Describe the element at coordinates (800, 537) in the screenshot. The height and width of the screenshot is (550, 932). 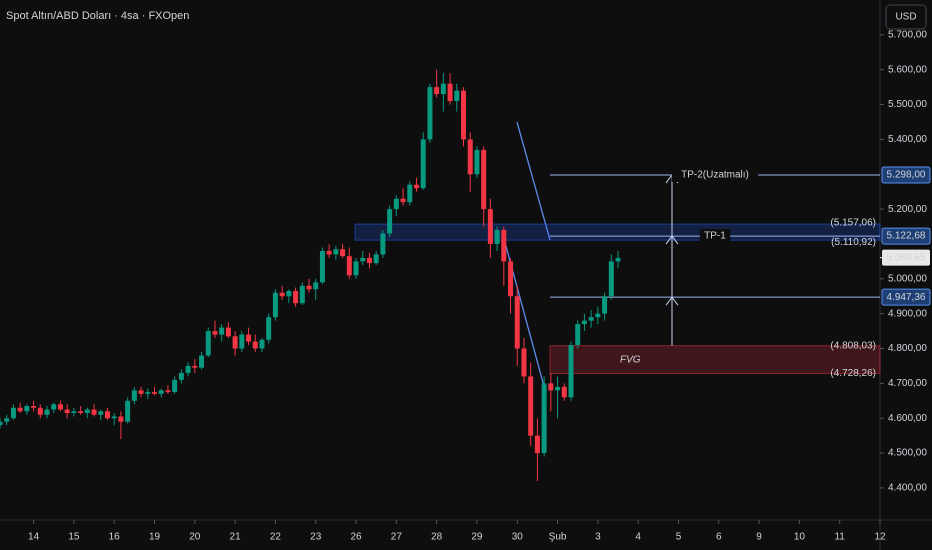
I see `x-tick-label: 10` at that location.